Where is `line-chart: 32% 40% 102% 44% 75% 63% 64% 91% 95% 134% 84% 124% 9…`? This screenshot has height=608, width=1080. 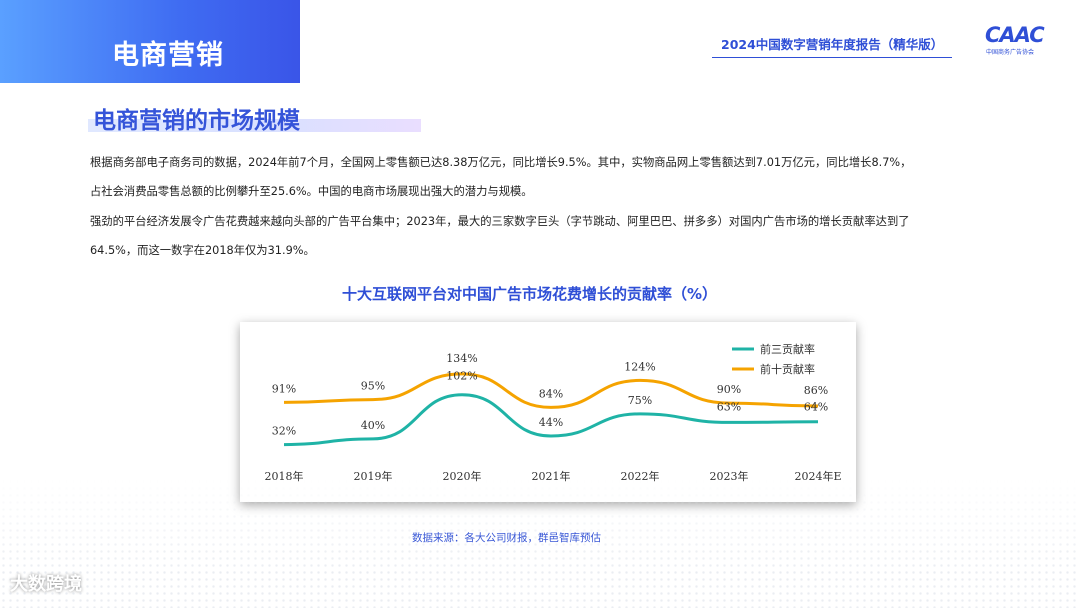 line-chart: 32% 40% 102% 44% 75% 63% 64% 91% 95% 134% 84% 124% 9… is located at coordinates (553, 412).